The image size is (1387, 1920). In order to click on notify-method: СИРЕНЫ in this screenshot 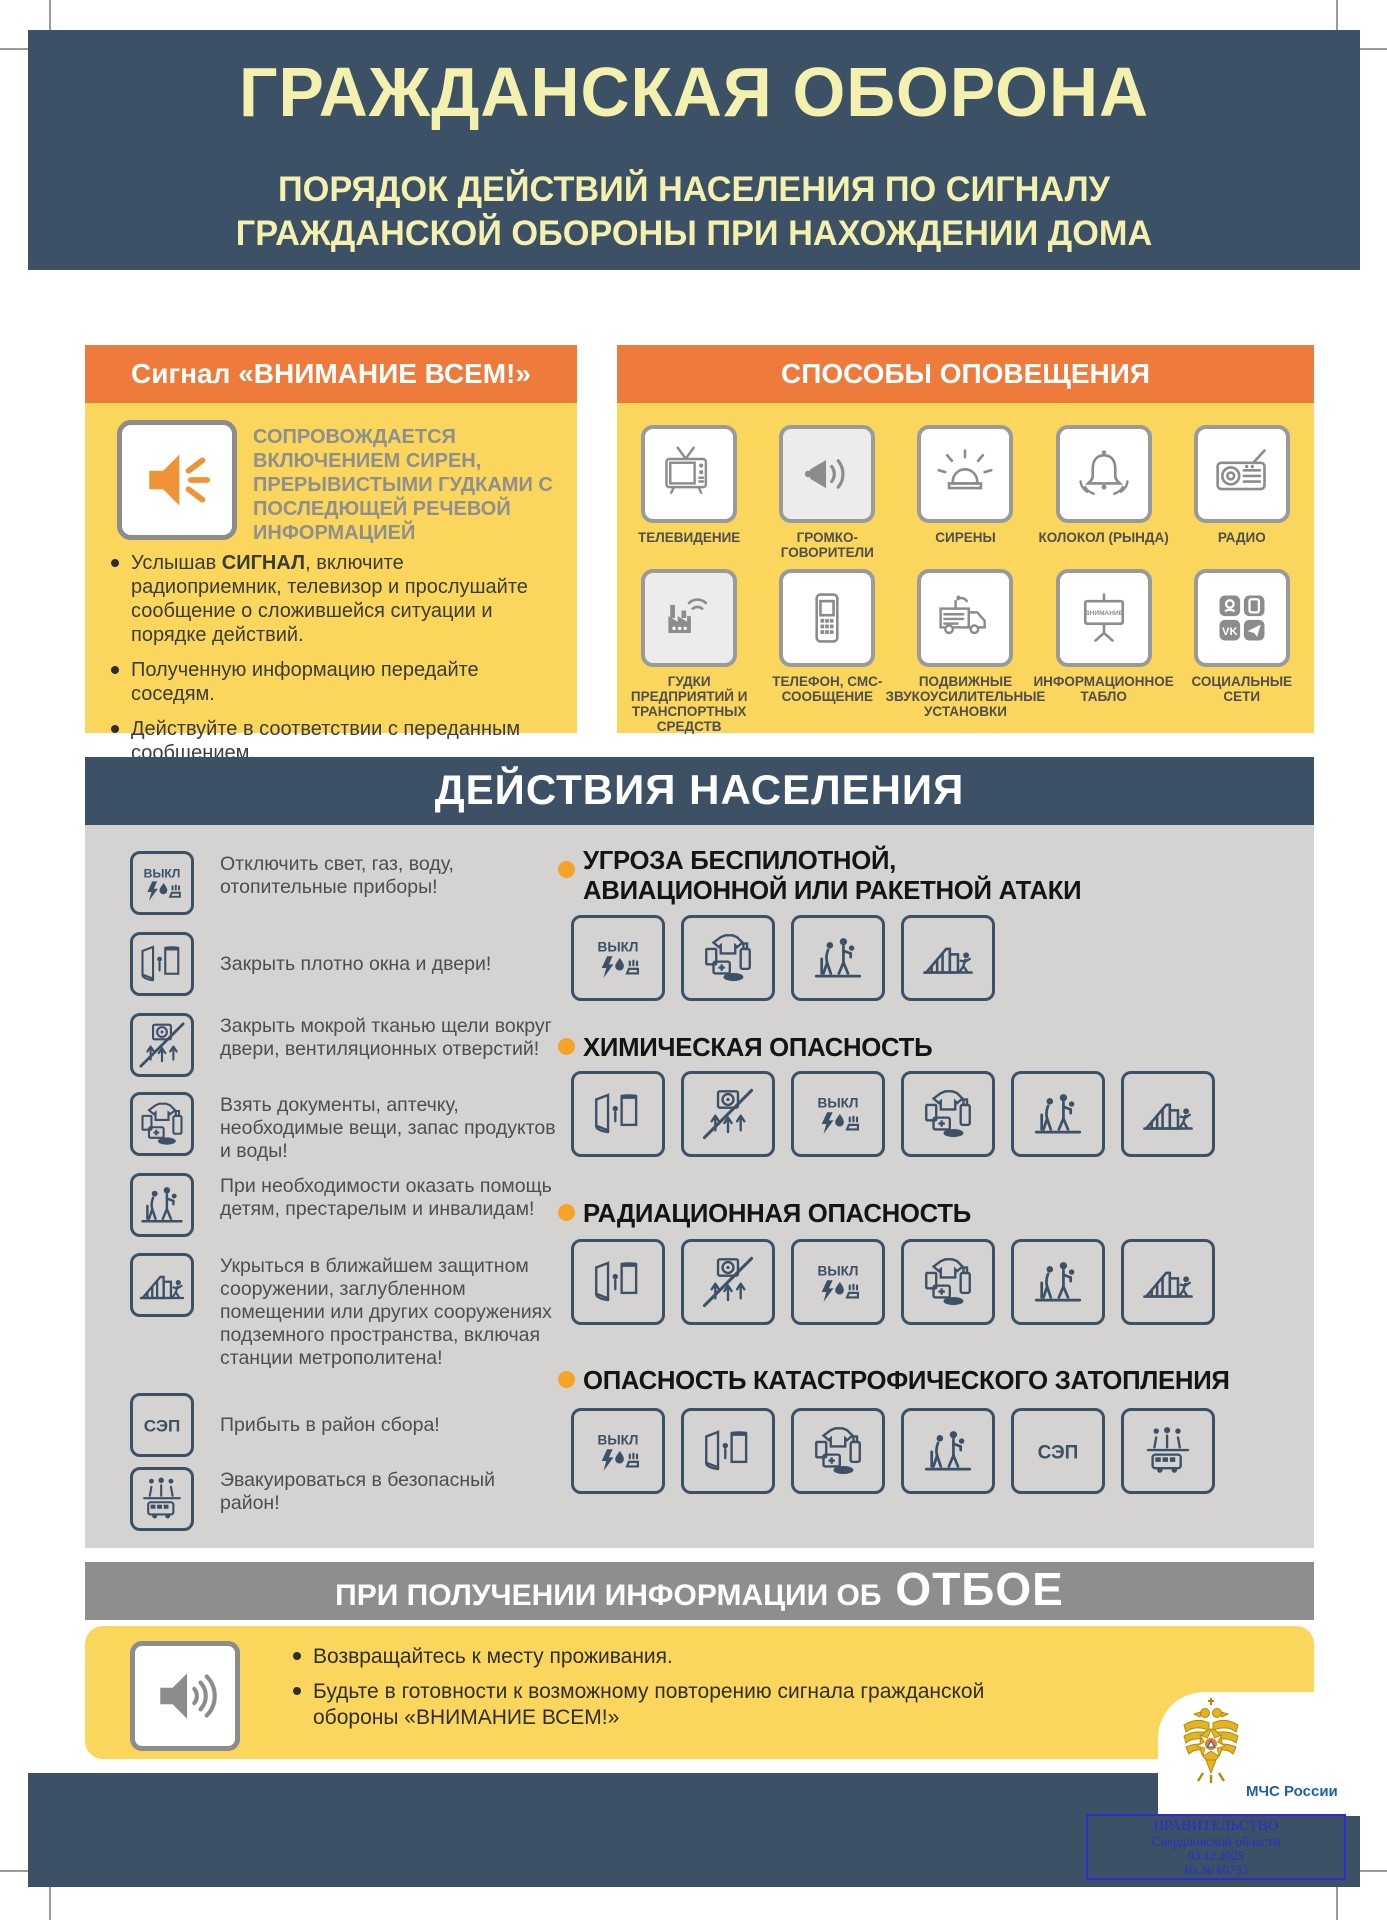, I will do `click(965, 492)`.